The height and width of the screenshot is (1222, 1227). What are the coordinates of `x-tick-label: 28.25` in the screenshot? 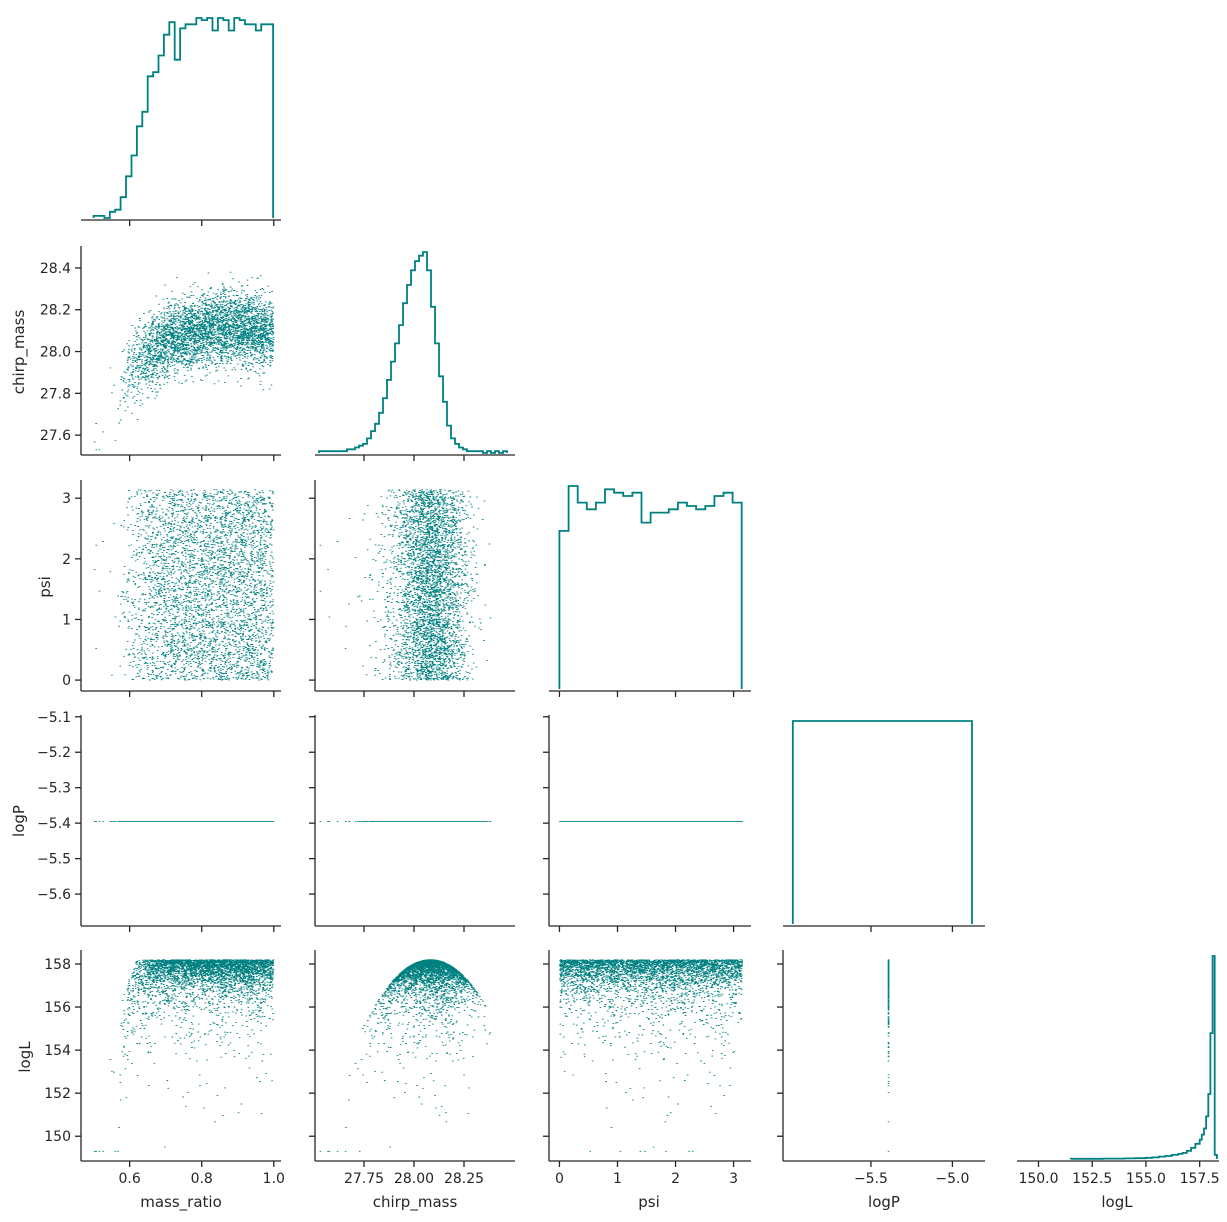 It's located at (464, 1179).